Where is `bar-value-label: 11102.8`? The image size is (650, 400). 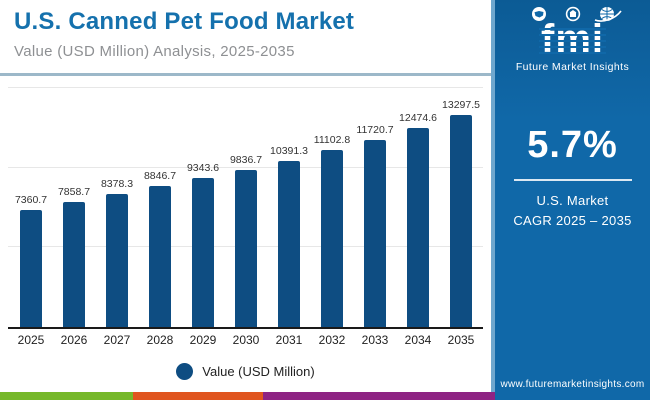 bar-value-label: 11102.8 is located at coordinates (332, 140).